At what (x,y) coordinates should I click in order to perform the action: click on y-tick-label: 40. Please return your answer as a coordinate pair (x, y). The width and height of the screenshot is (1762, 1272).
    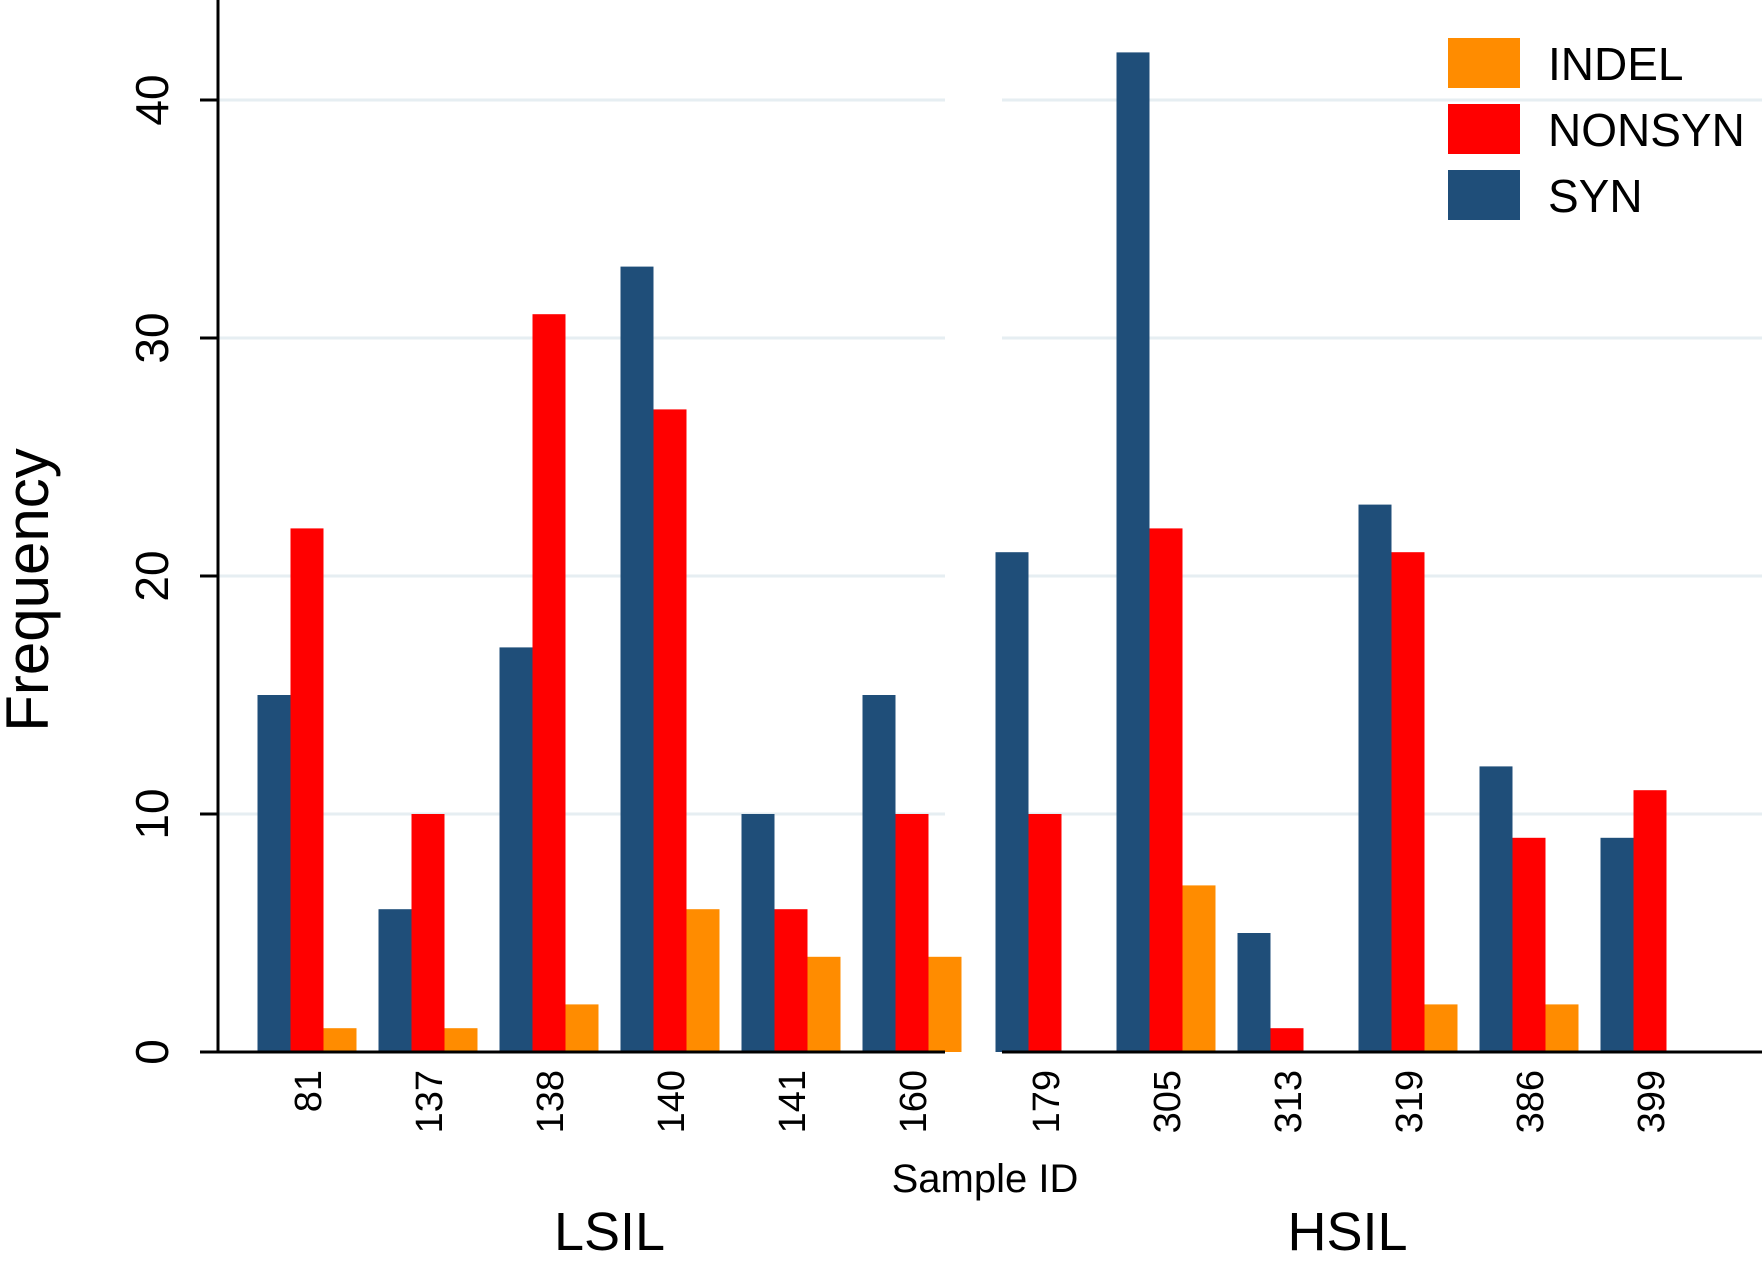
    Looking at the image, I should click on (152, 99).